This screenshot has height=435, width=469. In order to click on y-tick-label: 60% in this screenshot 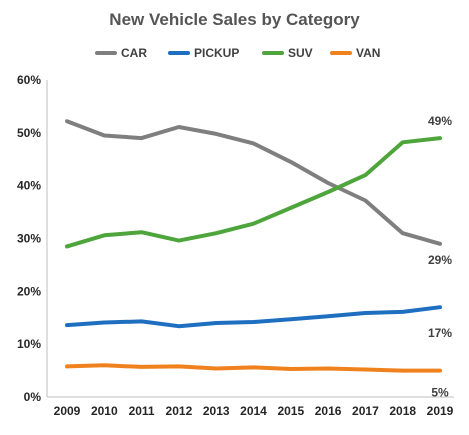, I will do `click(29, 80)`.